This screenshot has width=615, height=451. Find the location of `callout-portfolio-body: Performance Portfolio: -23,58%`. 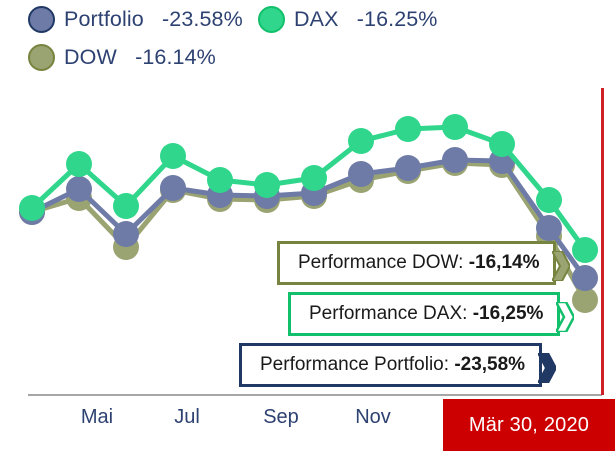

callout-portfolio-body: Performance Portfolio: -23,58% is located at coordinates (391, 365).